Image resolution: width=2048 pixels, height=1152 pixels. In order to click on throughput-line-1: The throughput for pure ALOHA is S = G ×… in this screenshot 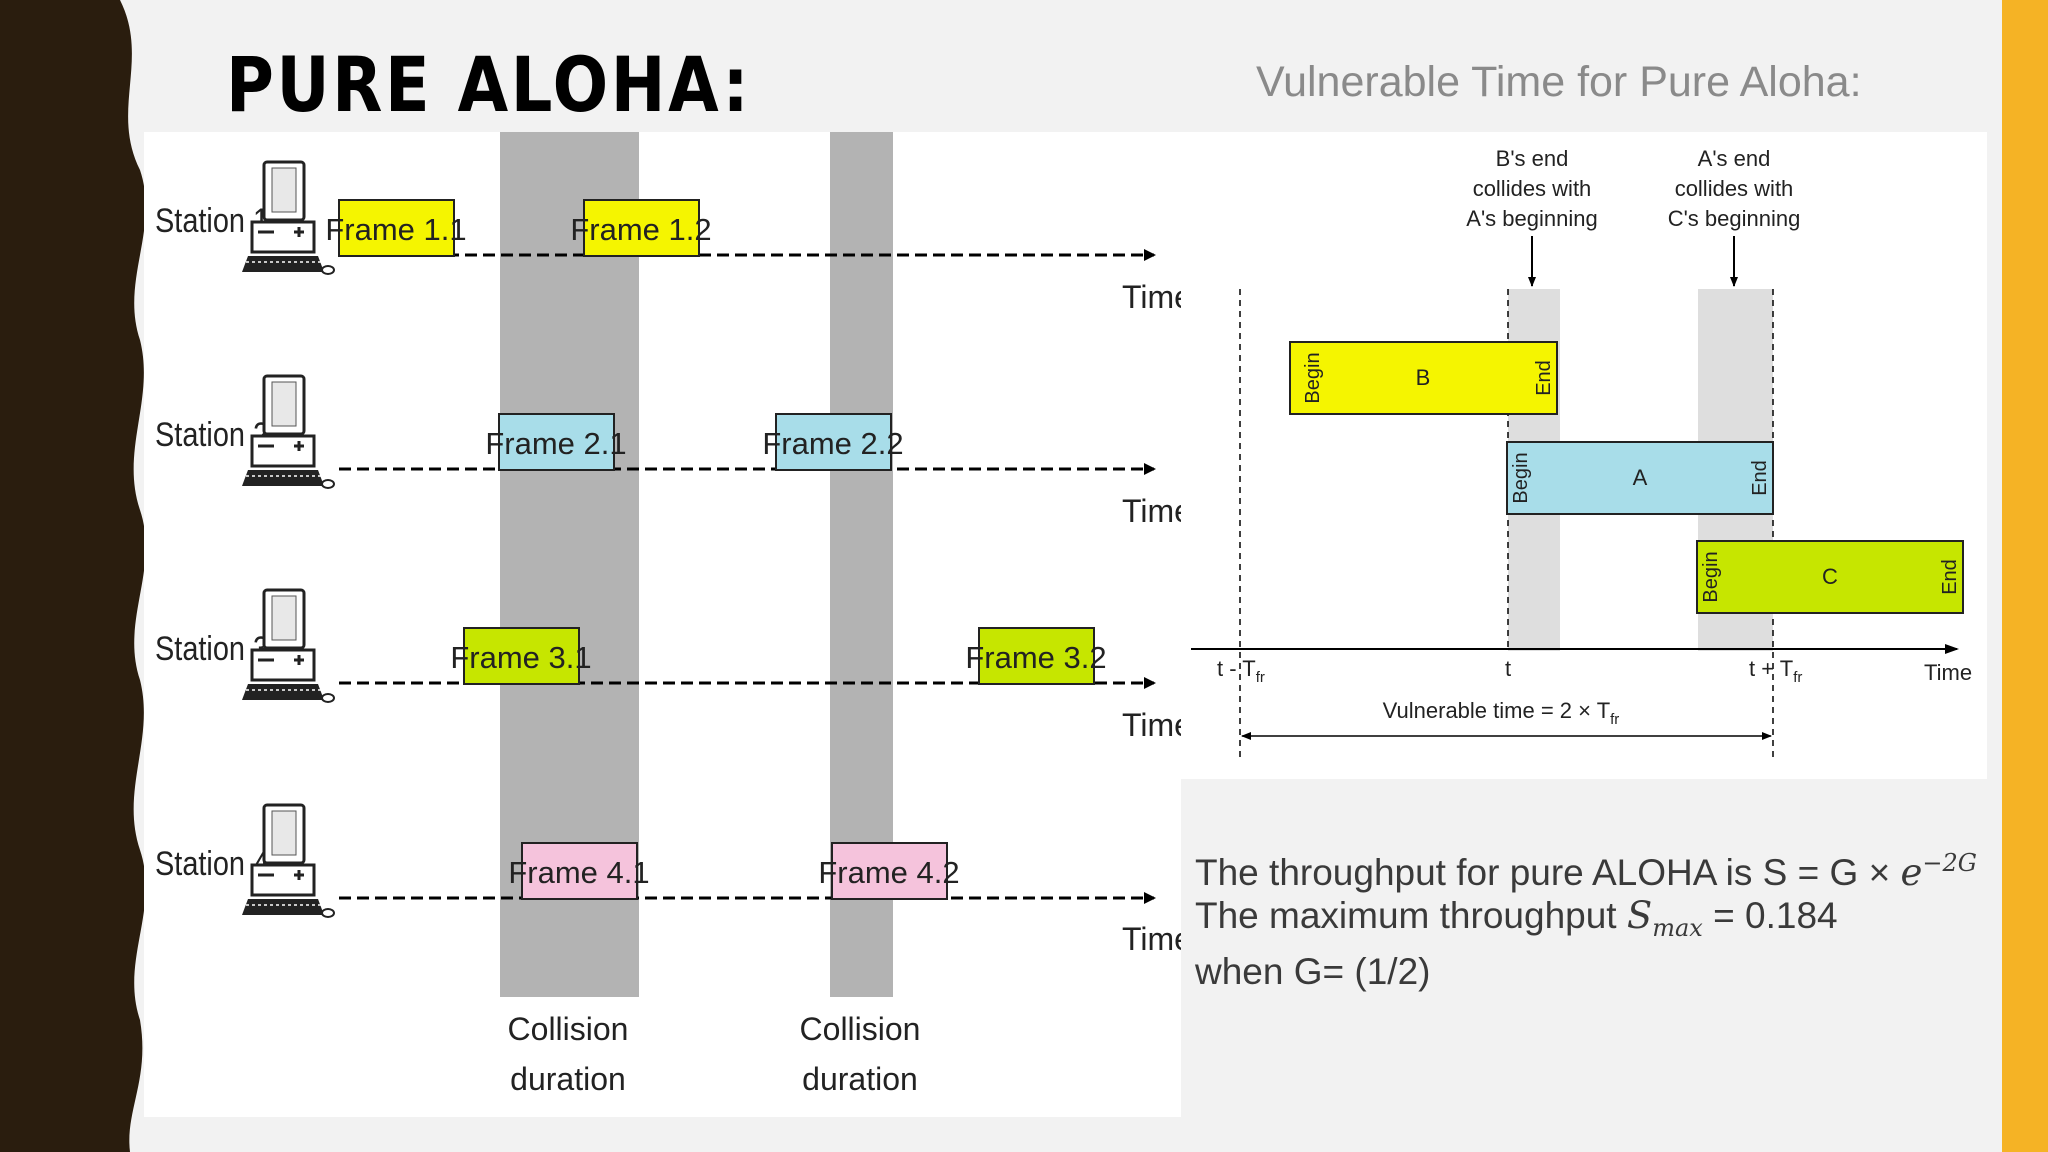, I will do `click(1586, 868)`.